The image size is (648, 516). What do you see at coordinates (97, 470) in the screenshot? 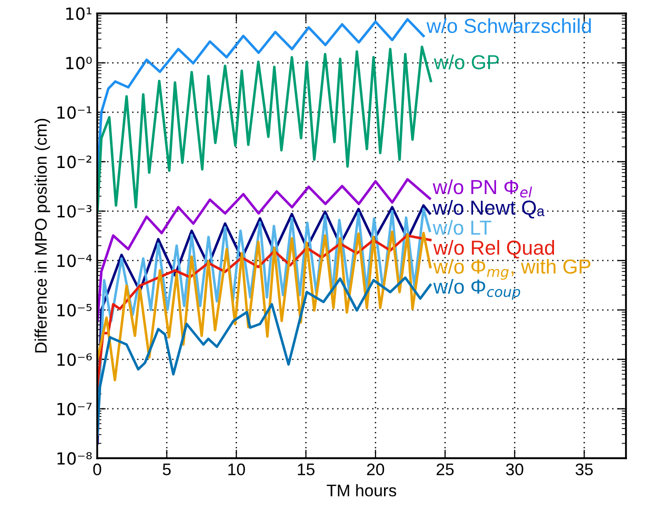
I see `x-tick-label: 0` at bounding box center [97, 470].